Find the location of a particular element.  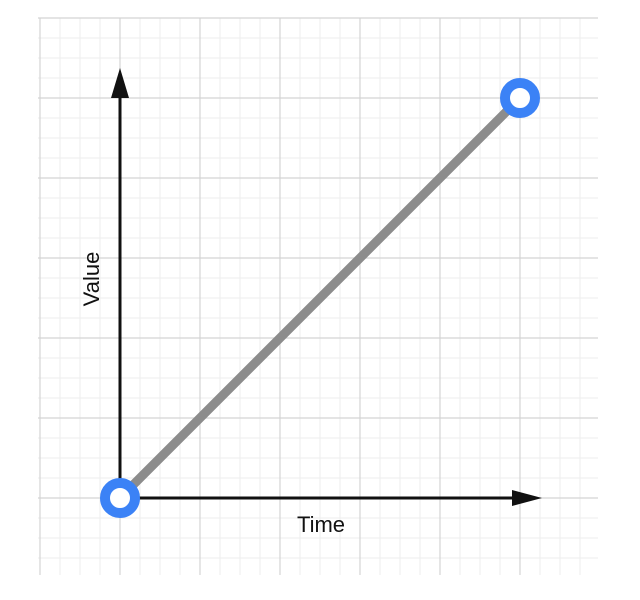

y-axis-label: Value is located at coordinates (91, 279).